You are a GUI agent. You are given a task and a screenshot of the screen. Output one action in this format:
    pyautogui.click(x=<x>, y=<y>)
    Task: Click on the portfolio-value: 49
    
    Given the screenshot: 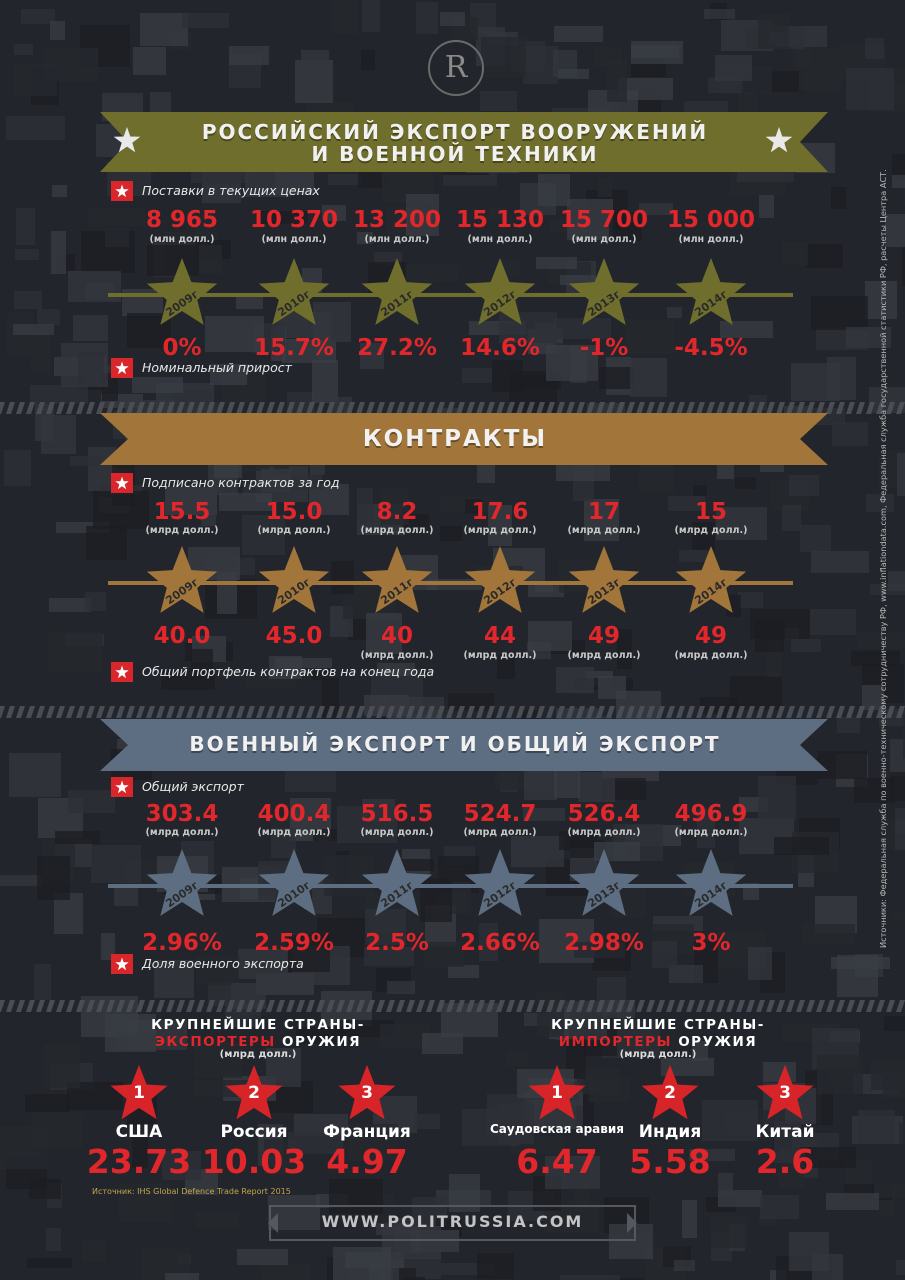 What is the action you would take?
    pyautogui.click(x=710, y=636)
    